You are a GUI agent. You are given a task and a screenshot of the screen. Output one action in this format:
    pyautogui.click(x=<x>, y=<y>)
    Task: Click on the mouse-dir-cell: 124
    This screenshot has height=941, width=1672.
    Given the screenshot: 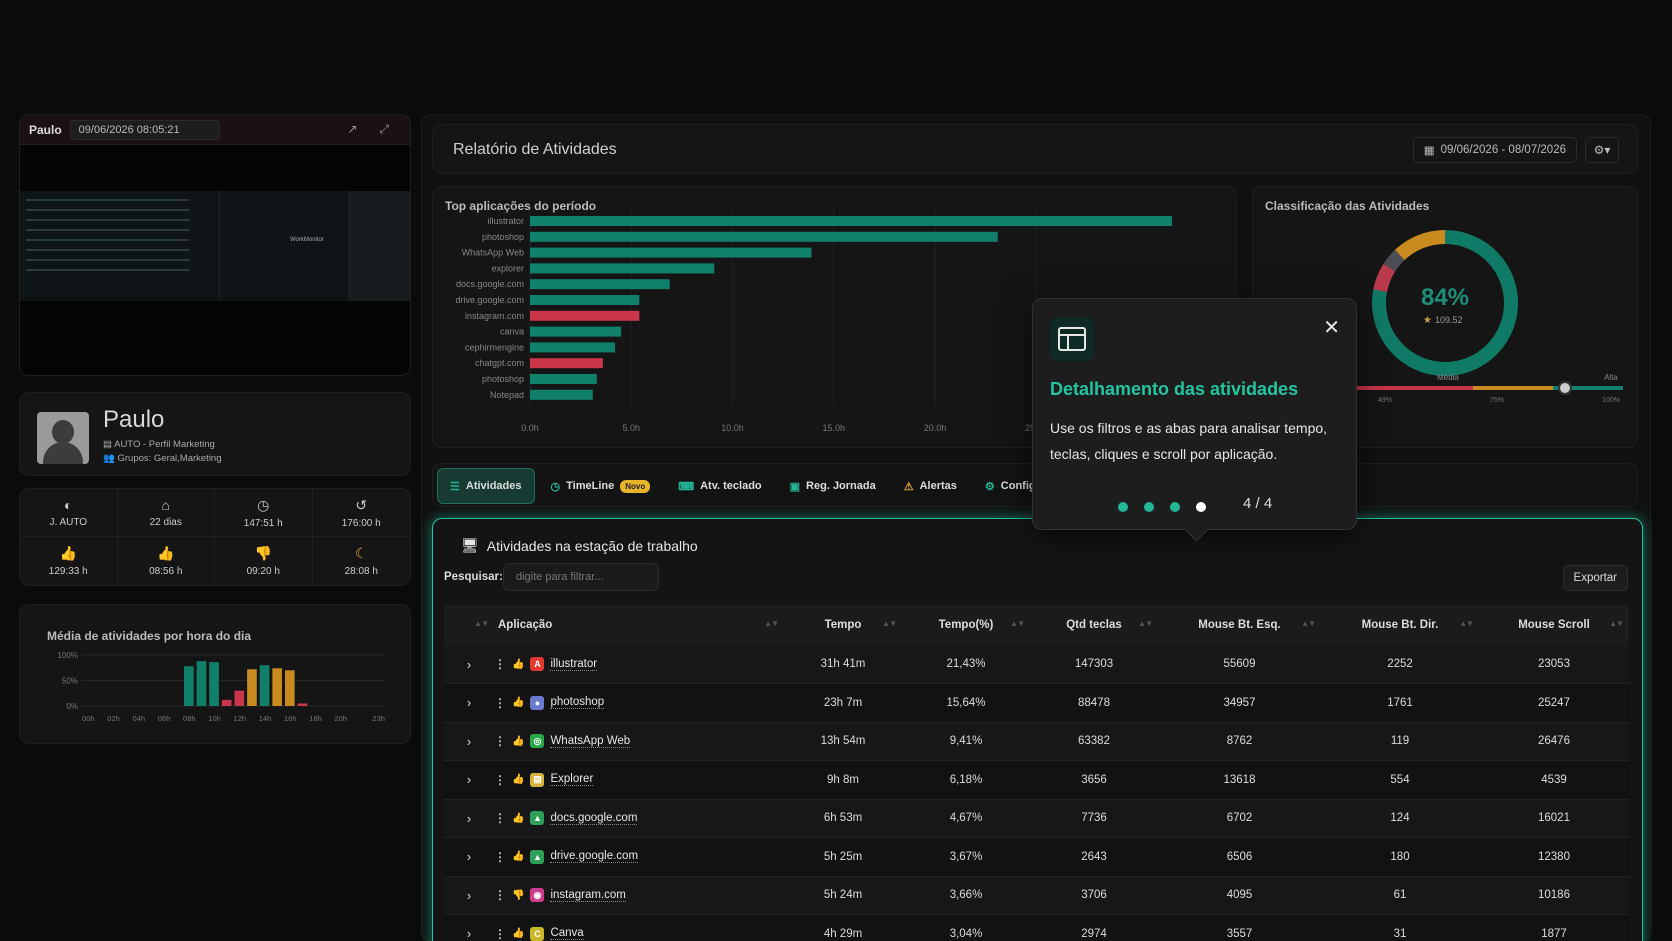 What is the action you would take?
    pyautogui.click(x=1400, y=818)
    